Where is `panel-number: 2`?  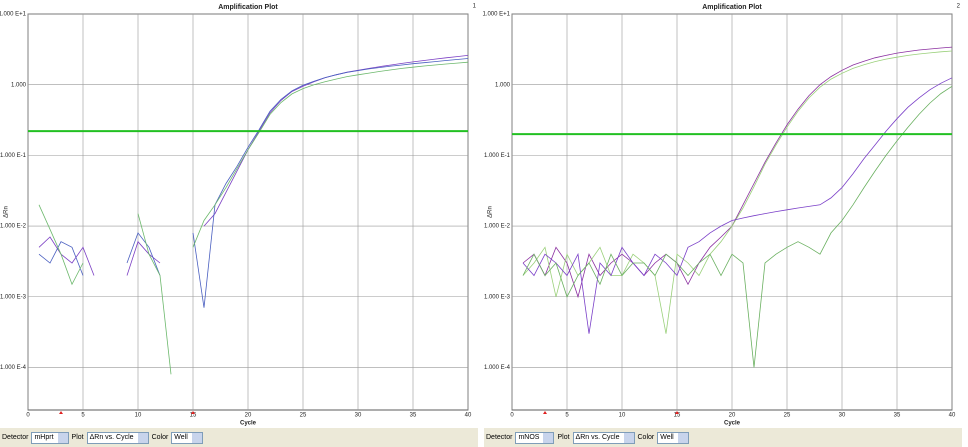
panel-number: 2 is located at coordinates (959, 7).